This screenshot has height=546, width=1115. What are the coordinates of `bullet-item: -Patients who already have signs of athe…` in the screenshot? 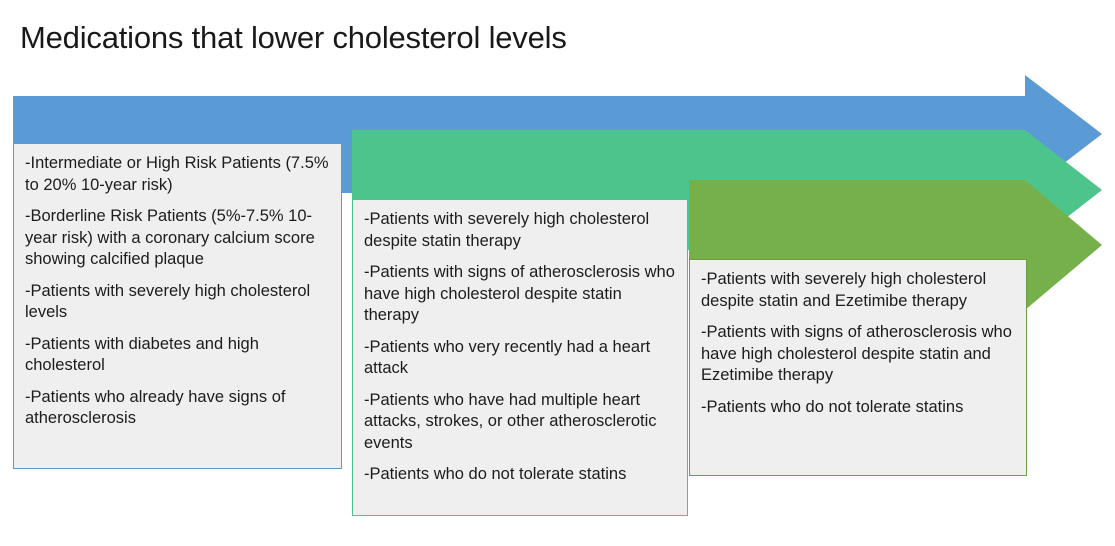 It's located at (155, 407).